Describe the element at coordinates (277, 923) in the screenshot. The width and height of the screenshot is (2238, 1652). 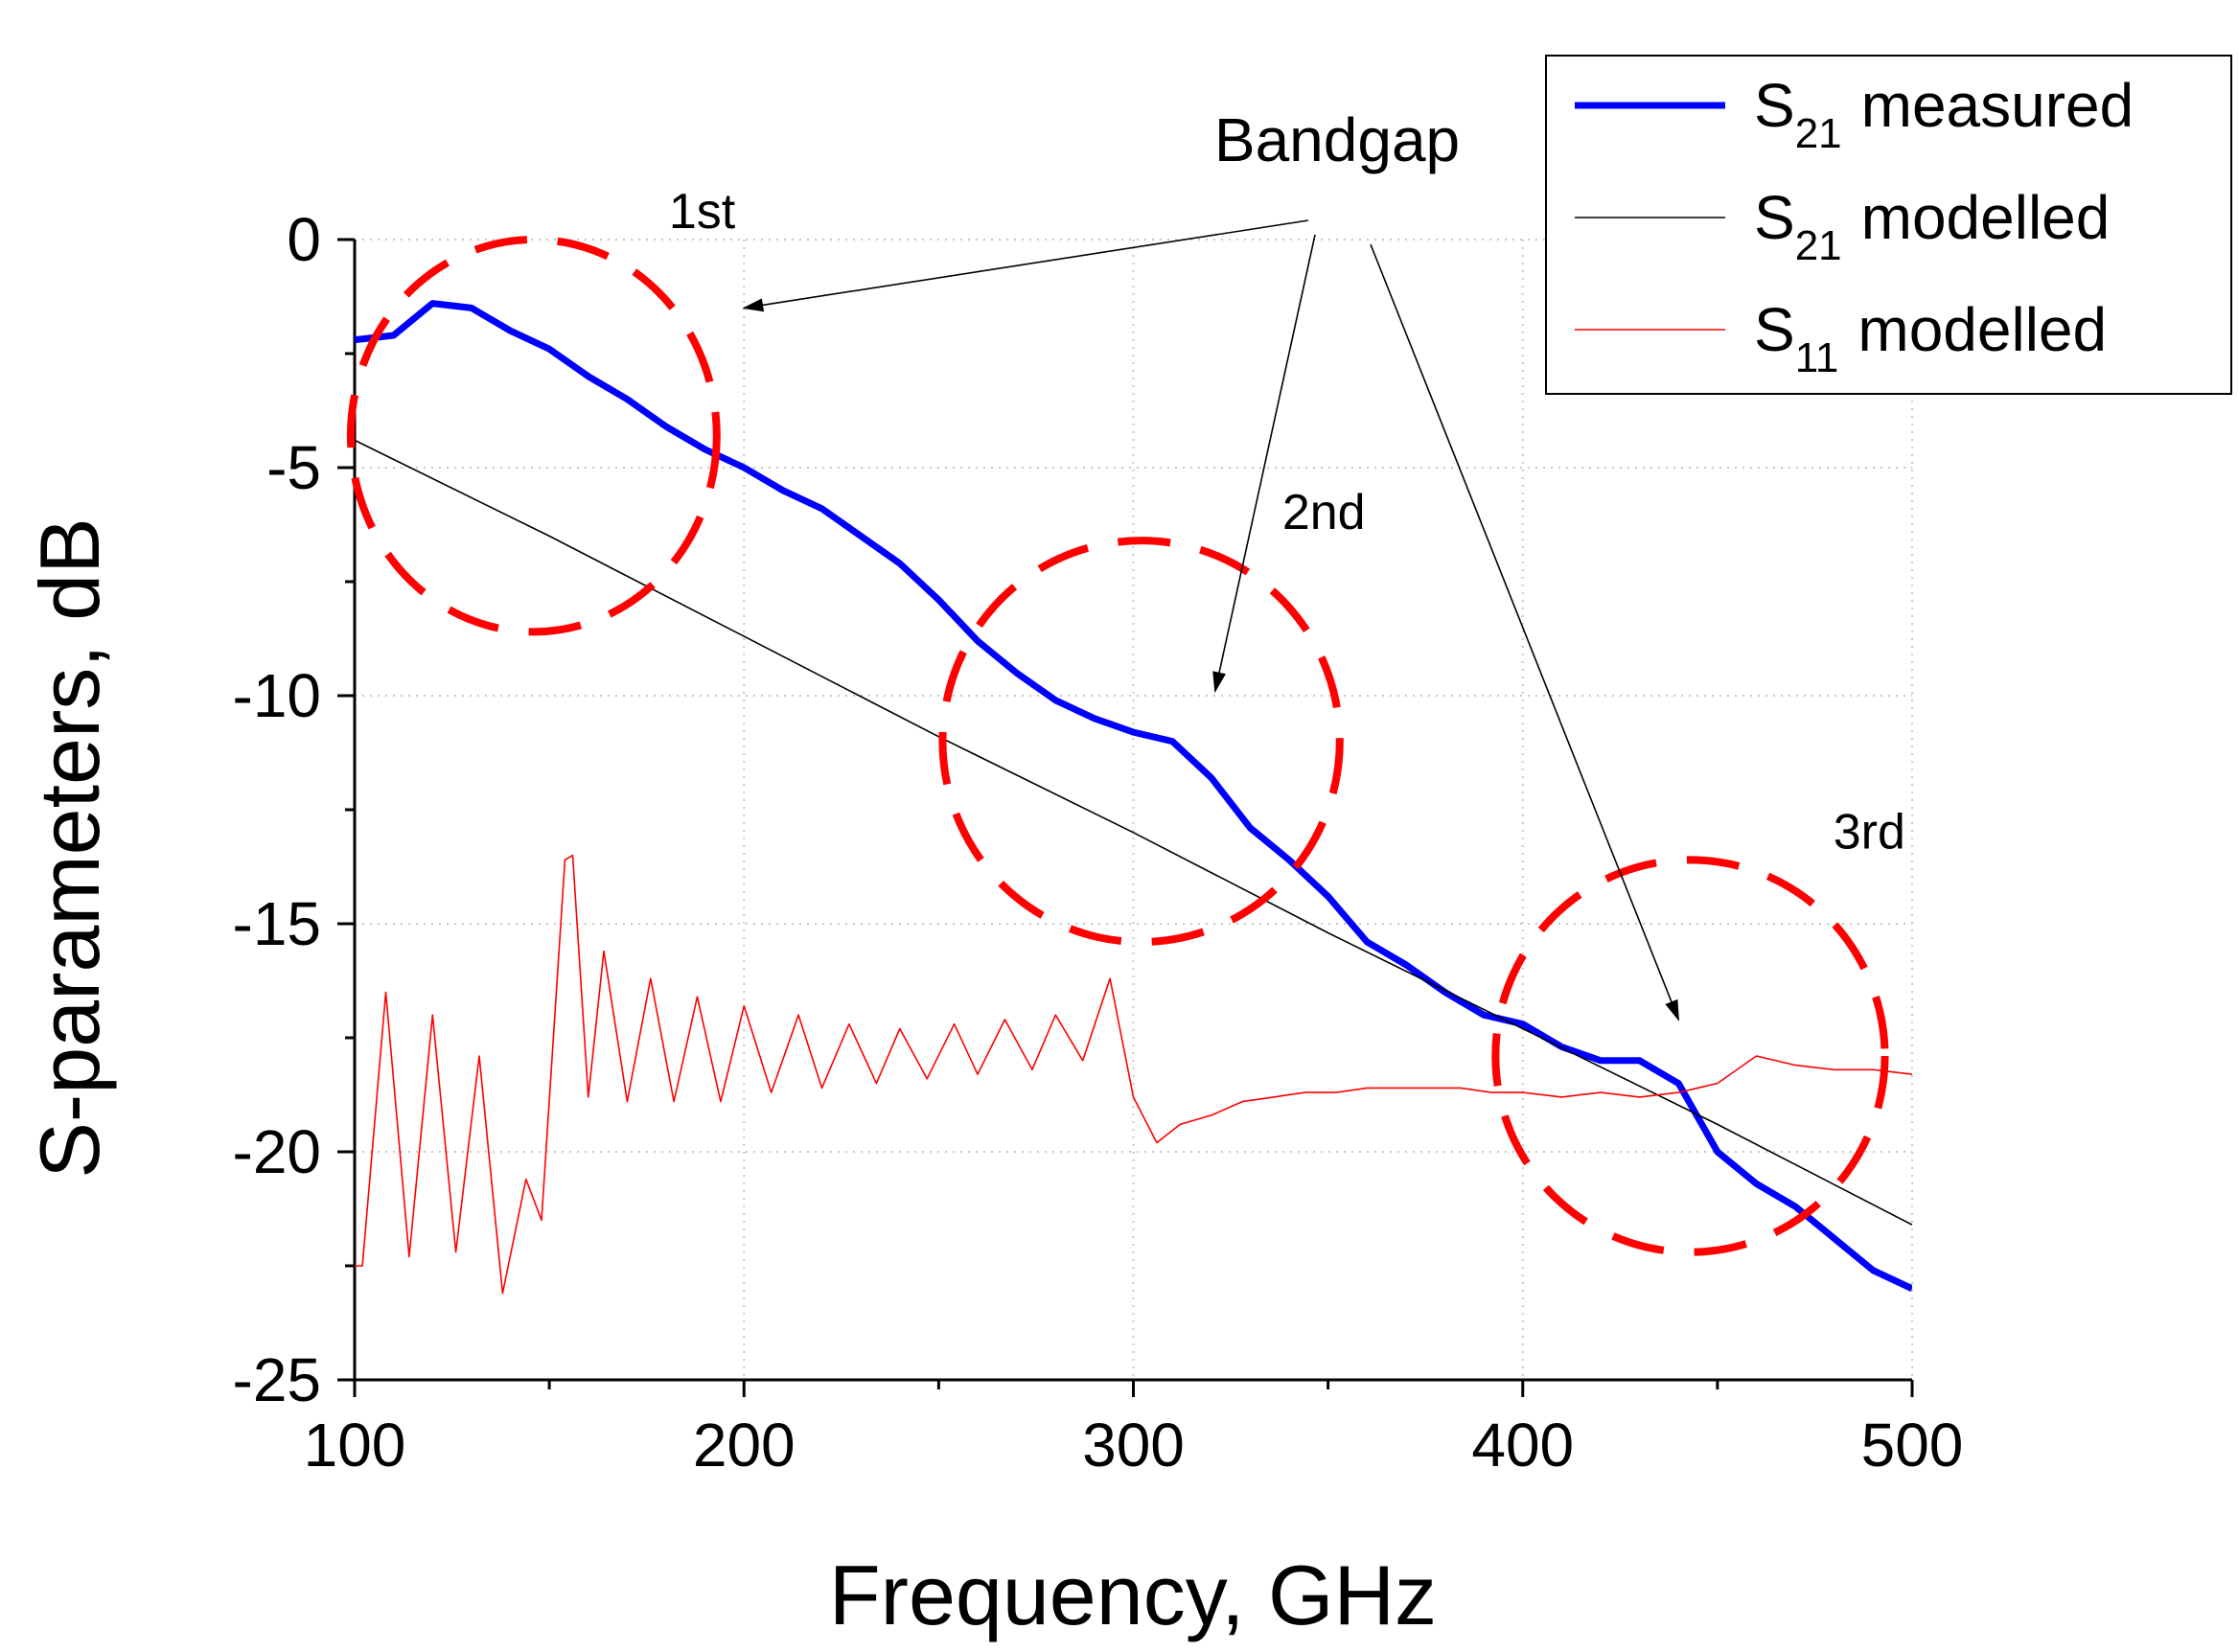
I see `y-tick-label: -15` at that location.